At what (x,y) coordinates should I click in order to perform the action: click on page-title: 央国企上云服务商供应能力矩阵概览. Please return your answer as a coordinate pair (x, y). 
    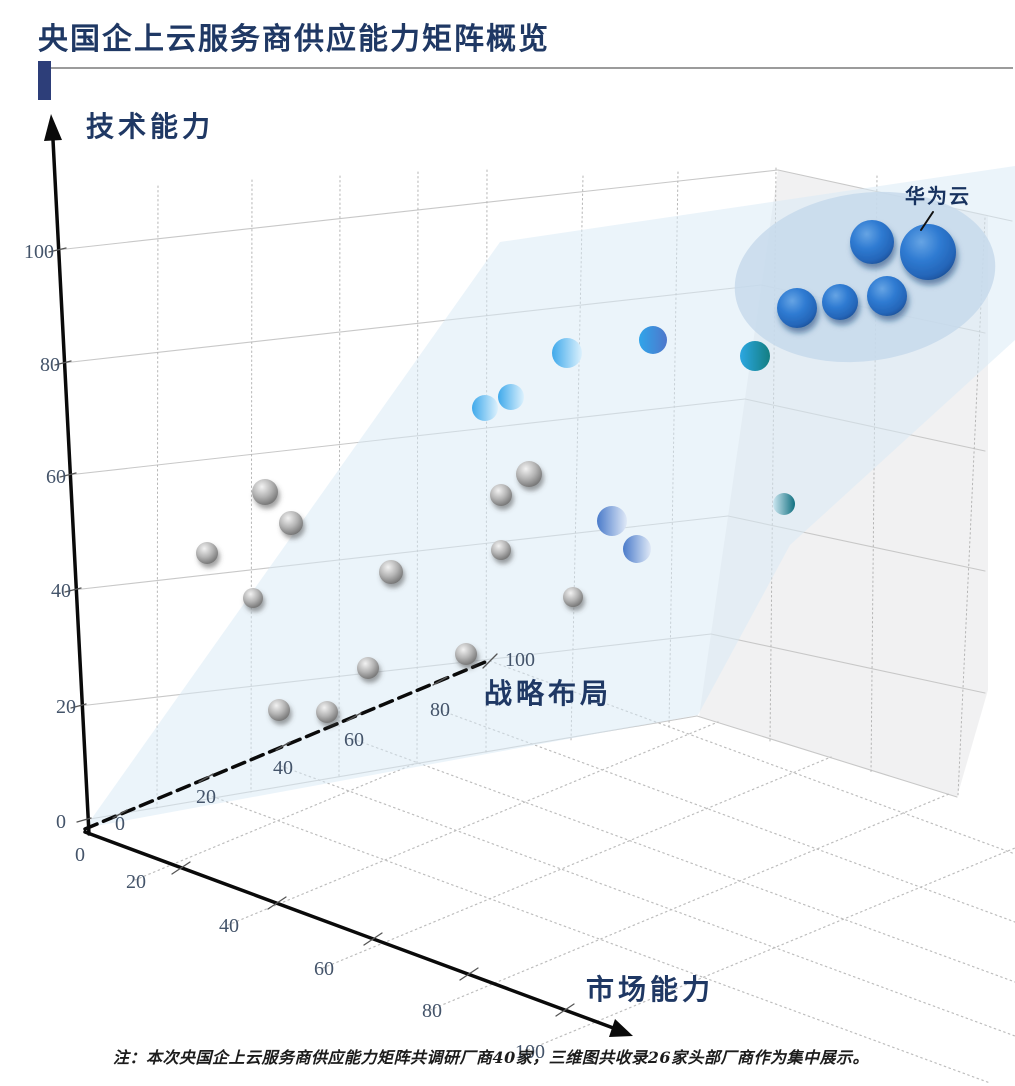
    Looking at the image, I should click on (294, 39).